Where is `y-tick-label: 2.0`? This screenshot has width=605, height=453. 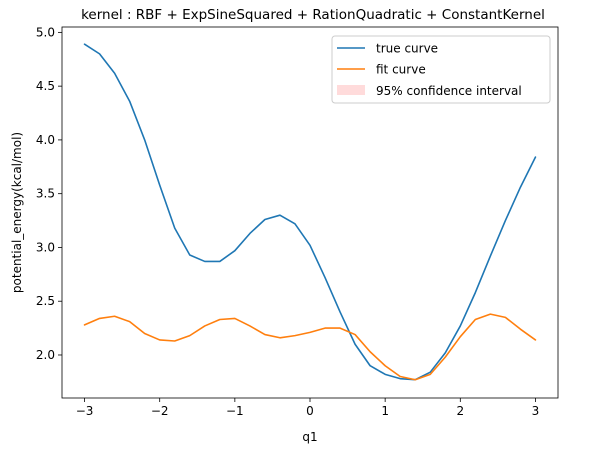
y-tick-label: 2.0 is located at coordinates (45, 355).